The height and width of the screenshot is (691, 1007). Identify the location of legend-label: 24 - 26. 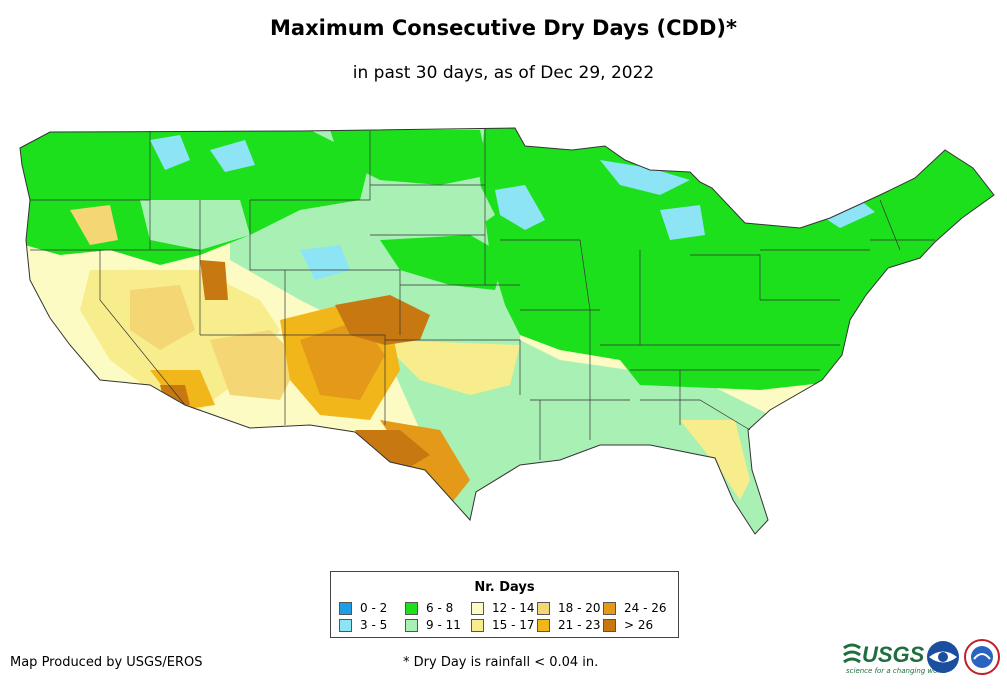
(645, 608).